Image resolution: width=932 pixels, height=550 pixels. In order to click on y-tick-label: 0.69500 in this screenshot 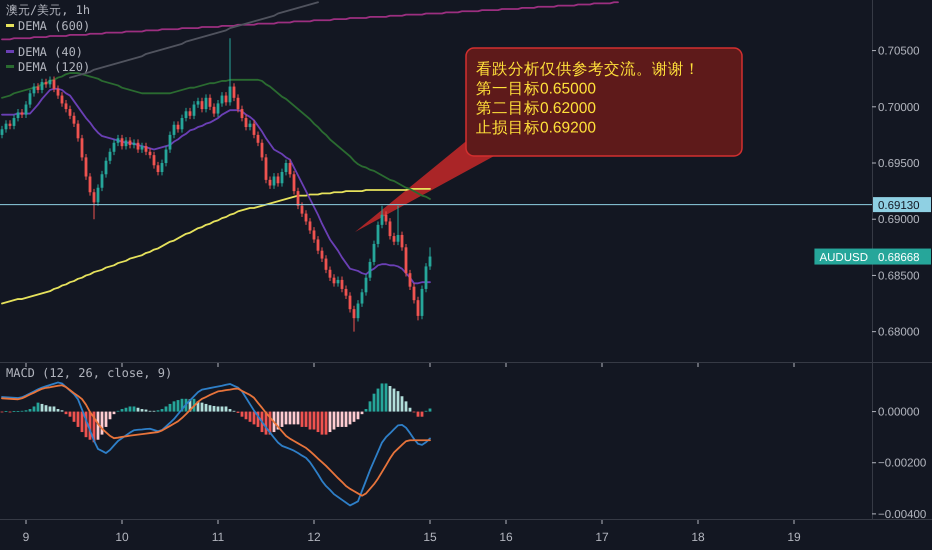, I will do `click(899, 164)`.